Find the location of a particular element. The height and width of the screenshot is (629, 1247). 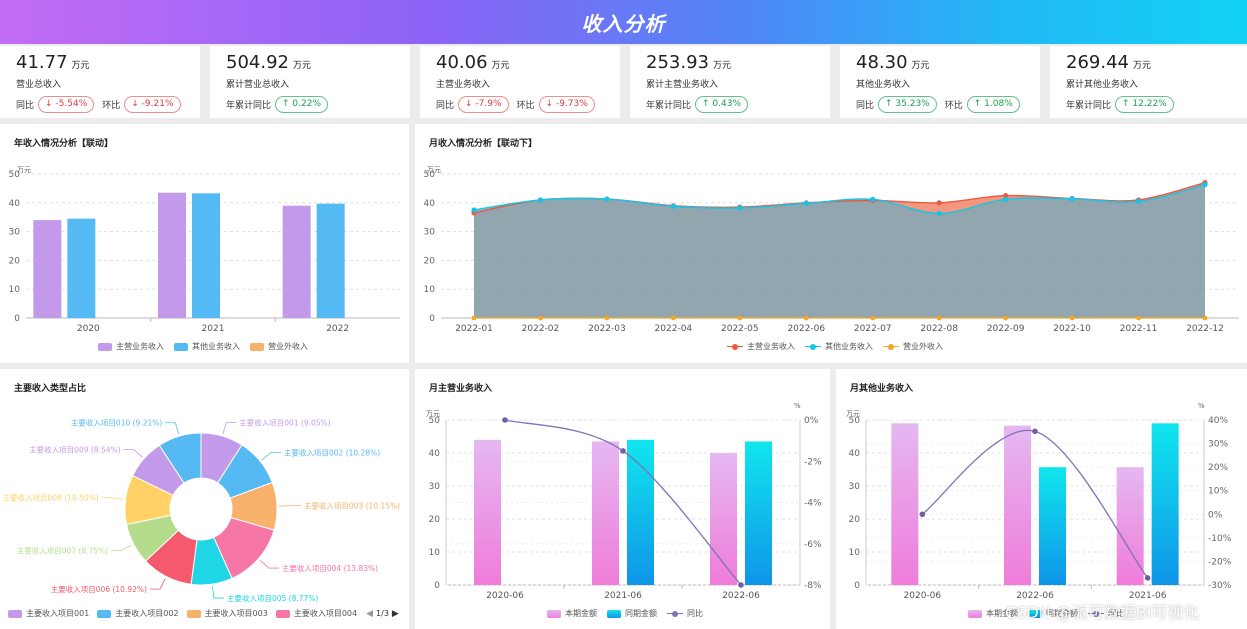

kpi-card-cumulative-main-revenue: 253.93 万元 累计主营业务收入 年累计同比 ↑ 0.43% is located at coordinates (730, 82).